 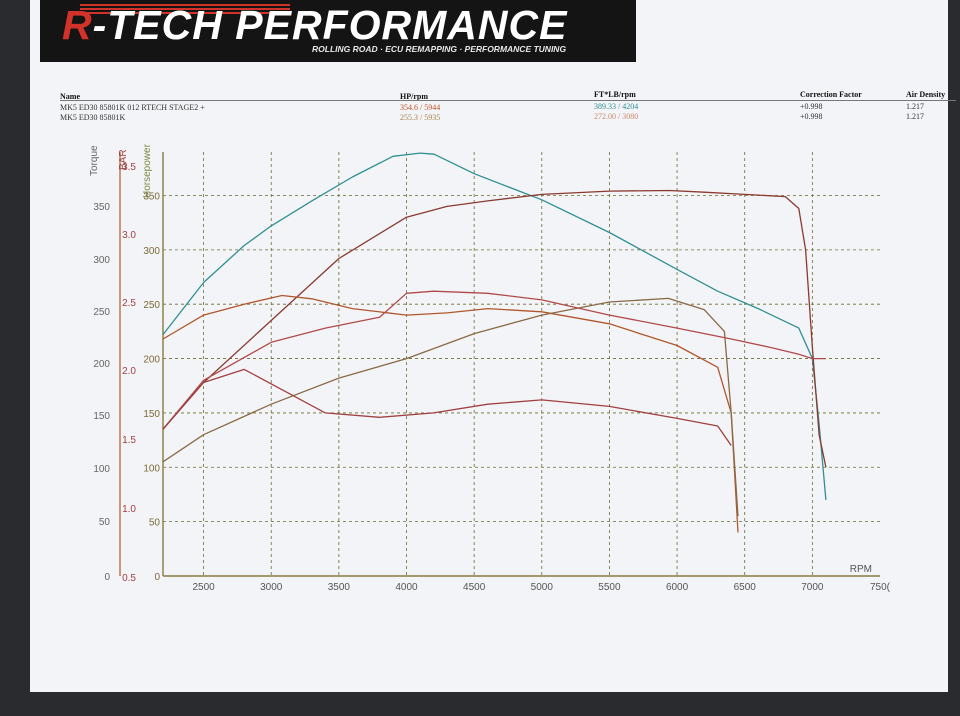 I want to click on logo-rest: -TECH PERFORMANCE, so click(x=330, y=25).